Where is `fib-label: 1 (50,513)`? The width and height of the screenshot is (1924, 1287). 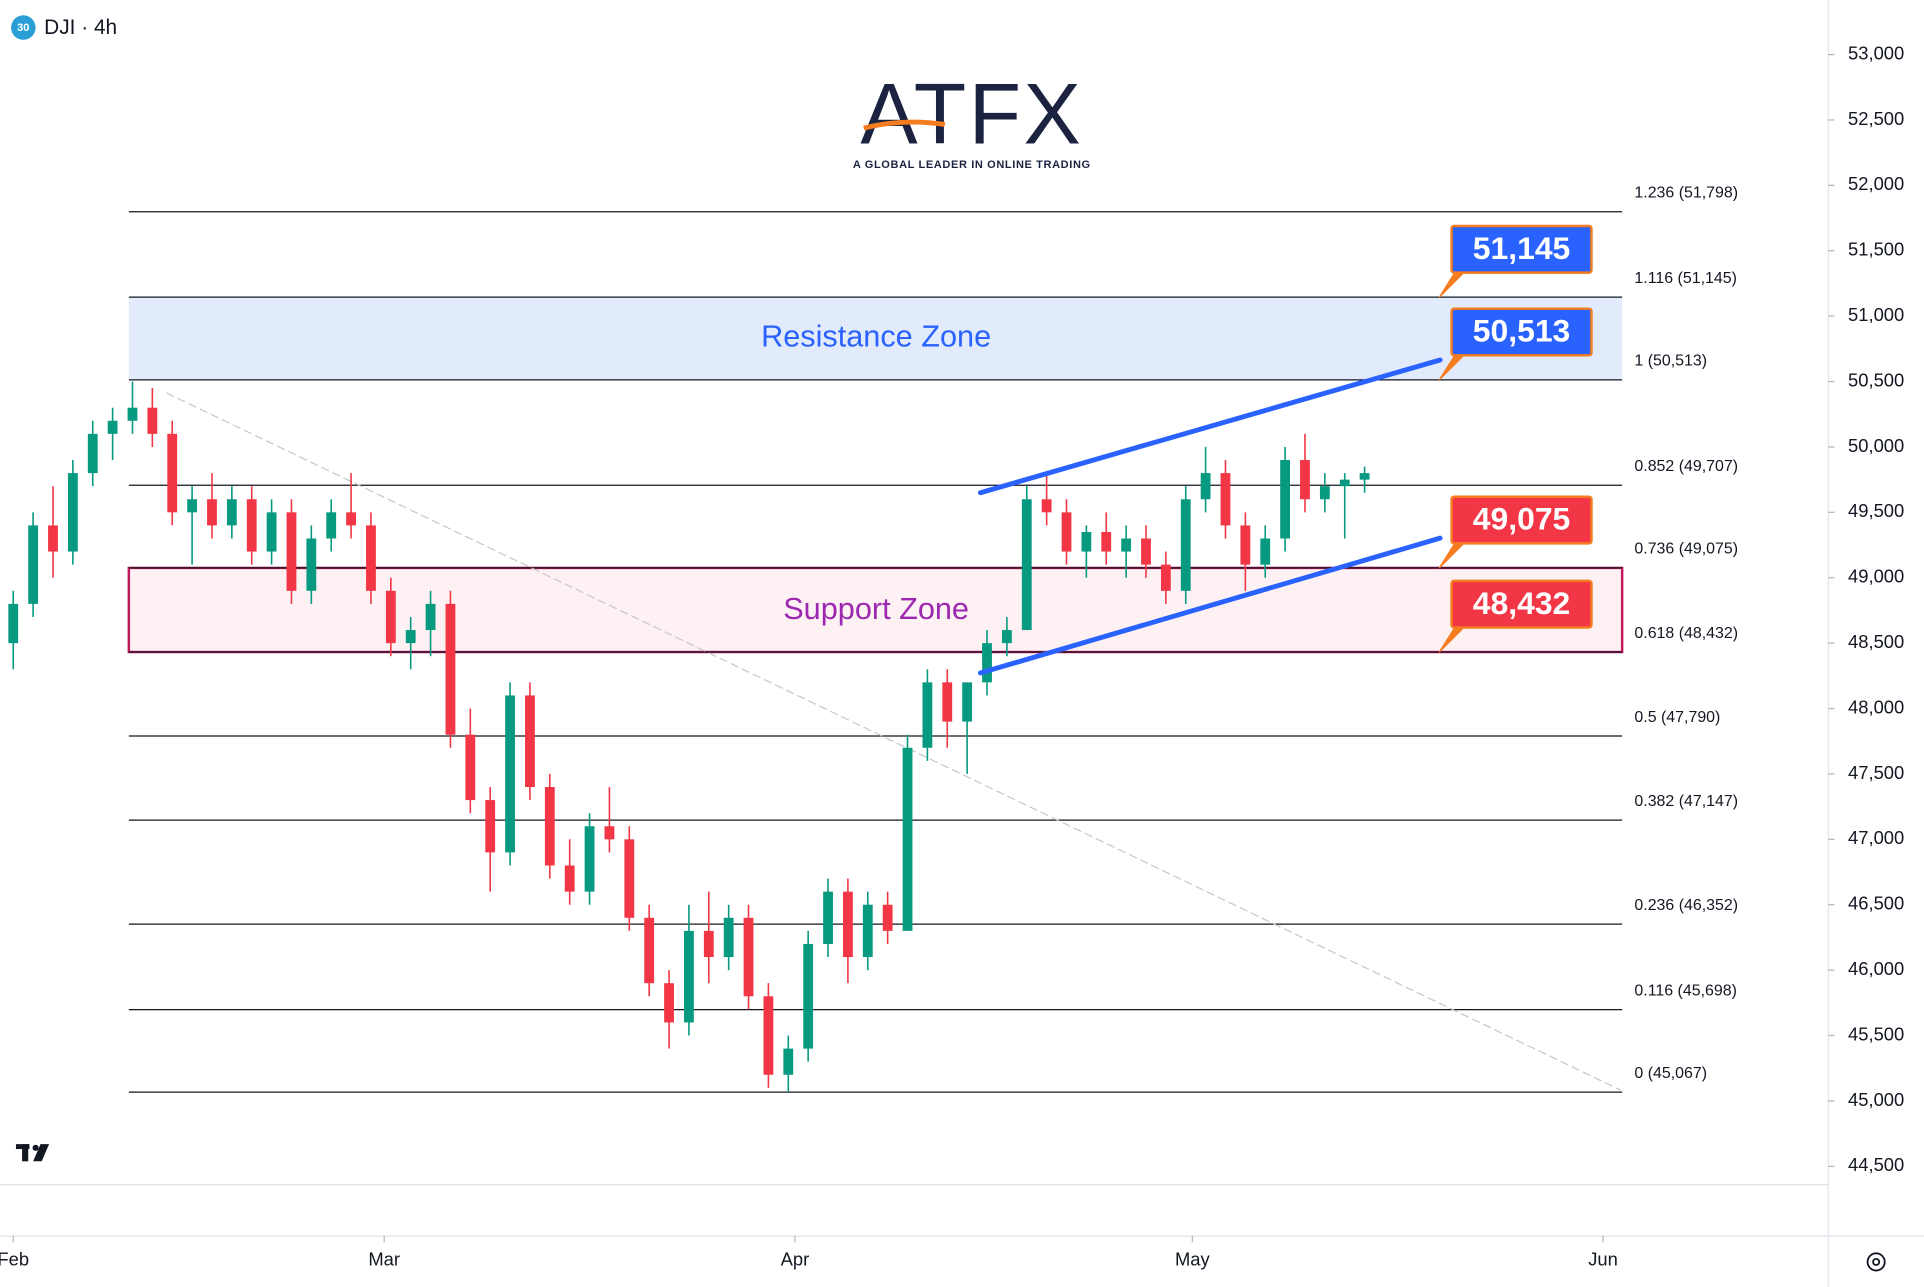
fib-label: 1 (50,513) is located at coordinates (1670, 361).